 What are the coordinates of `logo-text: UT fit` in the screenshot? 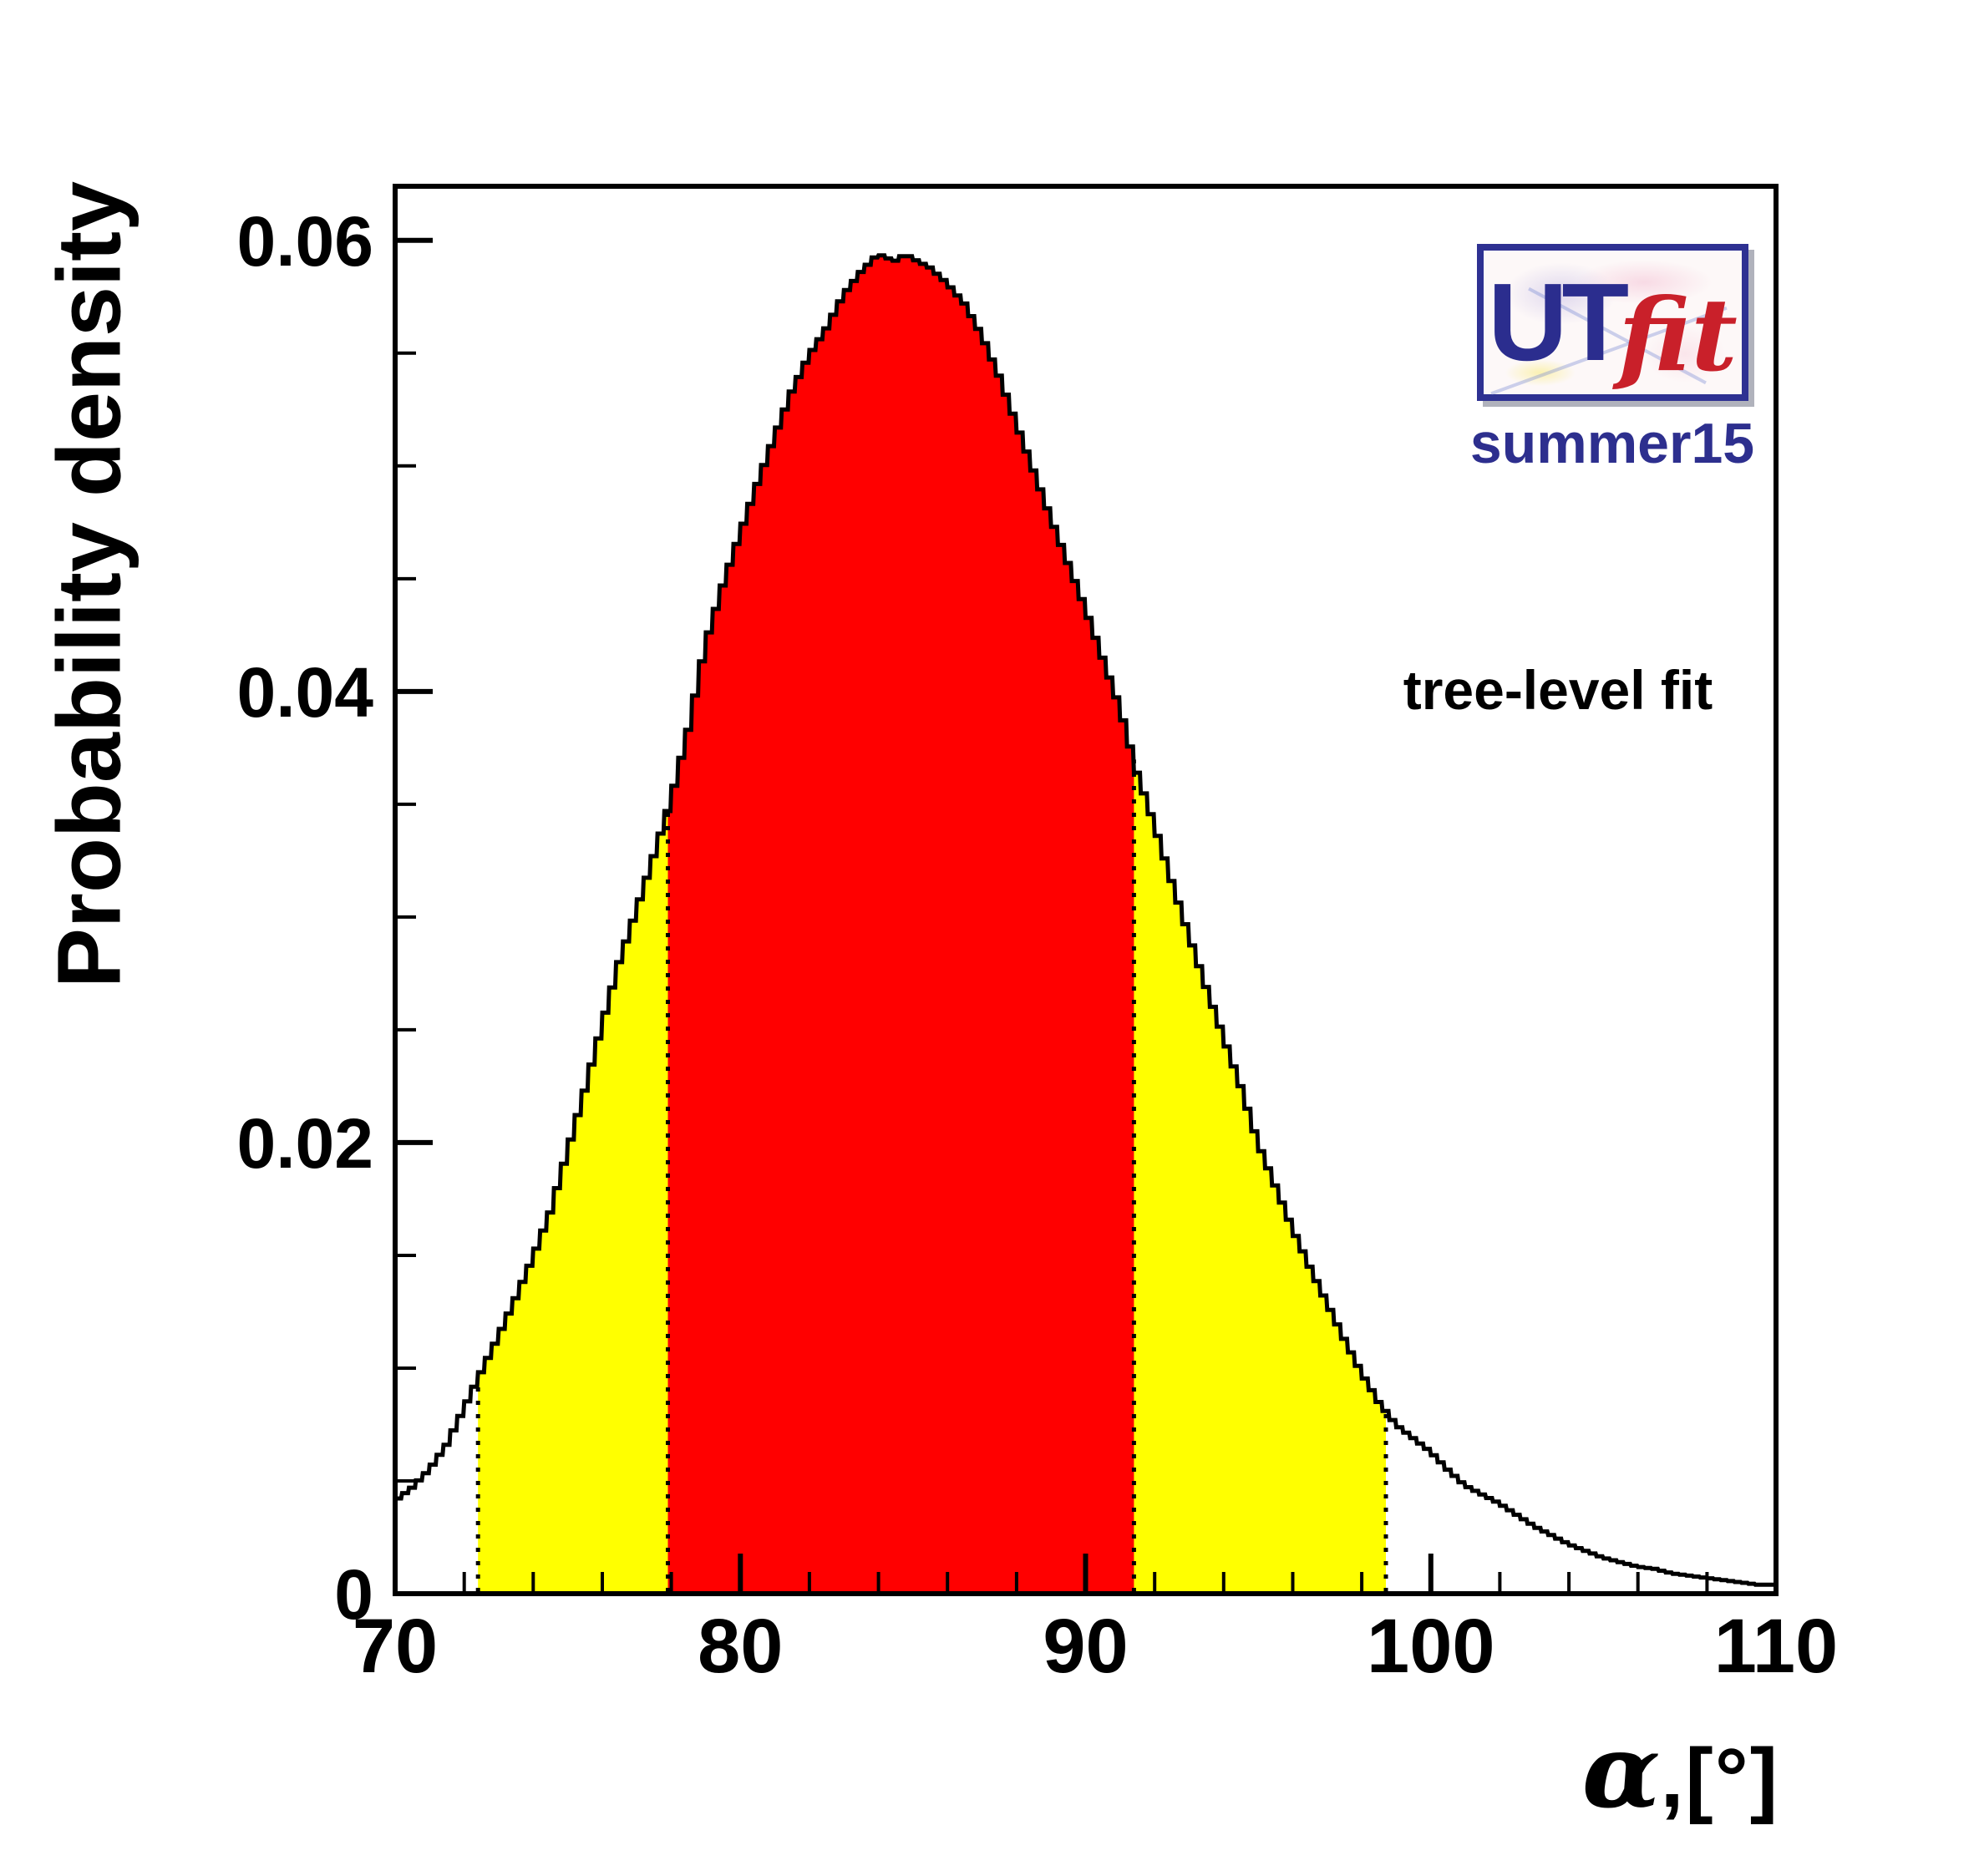 It's located at (1613, 322).